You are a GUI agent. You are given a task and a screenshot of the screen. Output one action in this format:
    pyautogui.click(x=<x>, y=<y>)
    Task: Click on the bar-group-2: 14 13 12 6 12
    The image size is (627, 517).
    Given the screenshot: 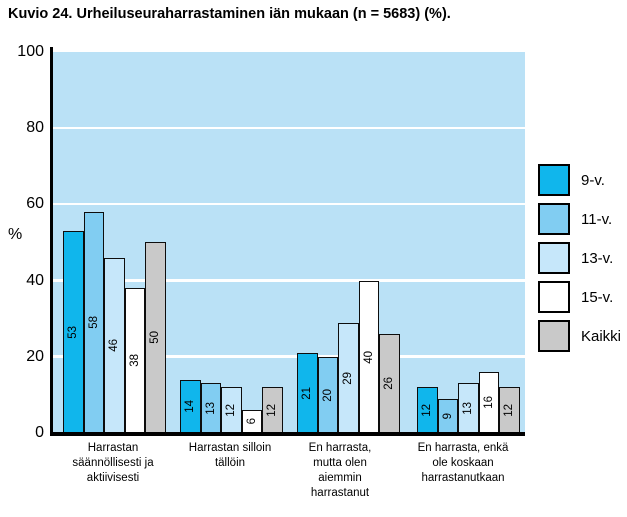 What is the action you would take?
    pyautogui.click(x=231, y=242)
    